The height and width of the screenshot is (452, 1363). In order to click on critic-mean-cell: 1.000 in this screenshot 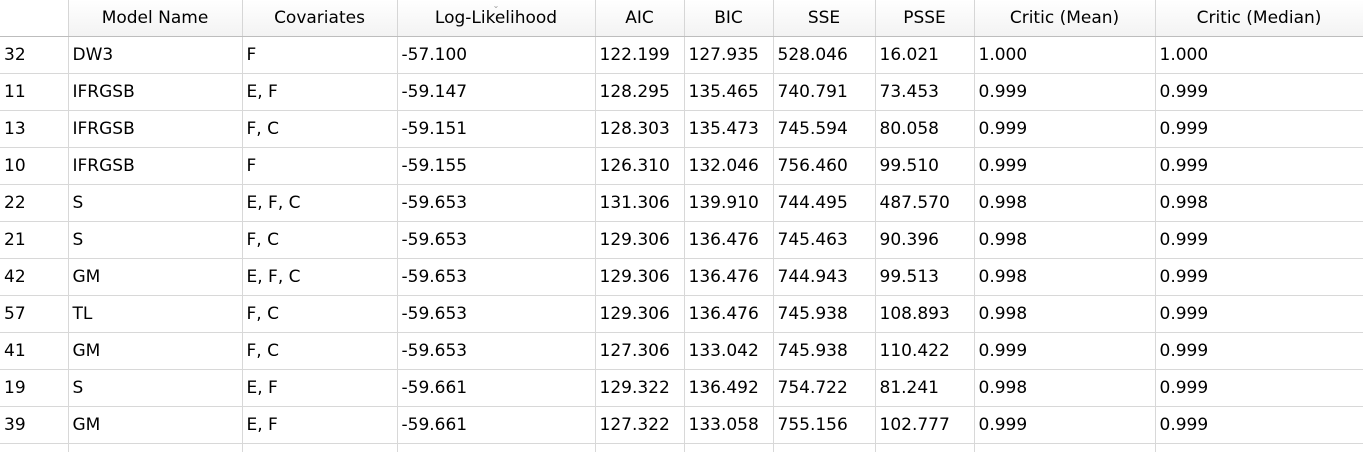, I will do `click(1065, 55)`.